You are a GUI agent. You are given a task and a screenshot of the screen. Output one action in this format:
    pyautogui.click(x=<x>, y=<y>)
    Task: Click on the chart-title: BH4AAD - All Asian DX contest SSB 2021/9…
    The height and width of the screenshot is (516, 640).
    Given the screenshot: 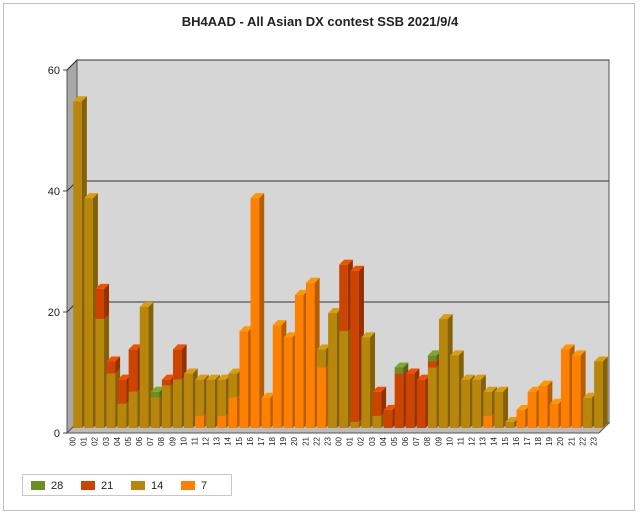 What is the action you would take?
    pyautogui.click(x=320, y=21)
    